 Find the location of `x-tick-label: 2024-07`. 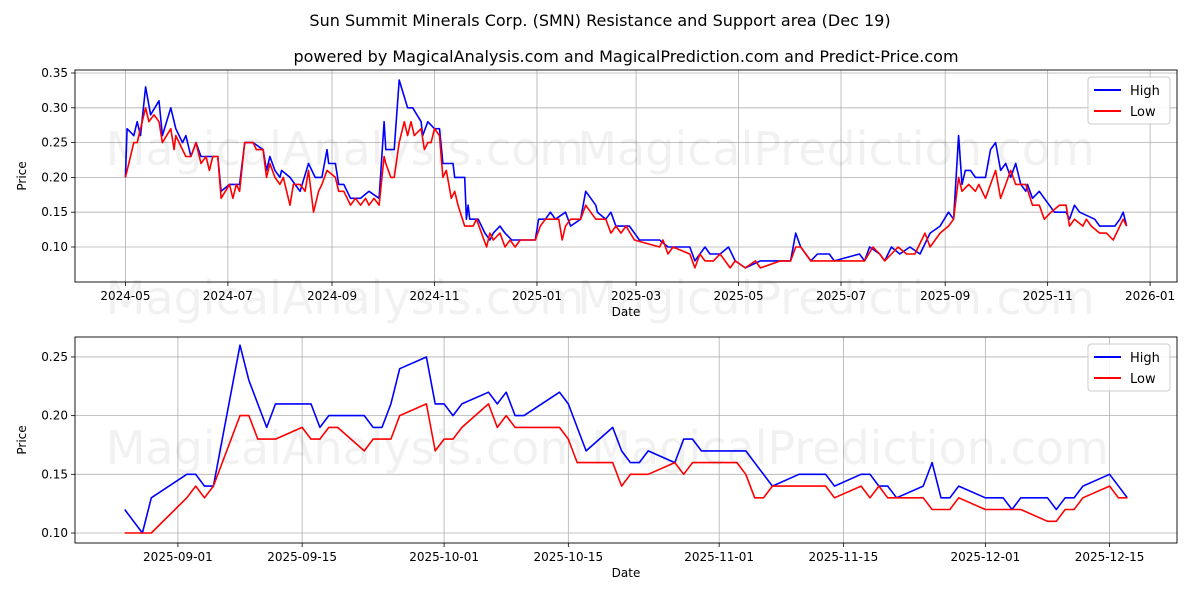

x-tick-label: 2024-07 is located at coordinates (228, 296).